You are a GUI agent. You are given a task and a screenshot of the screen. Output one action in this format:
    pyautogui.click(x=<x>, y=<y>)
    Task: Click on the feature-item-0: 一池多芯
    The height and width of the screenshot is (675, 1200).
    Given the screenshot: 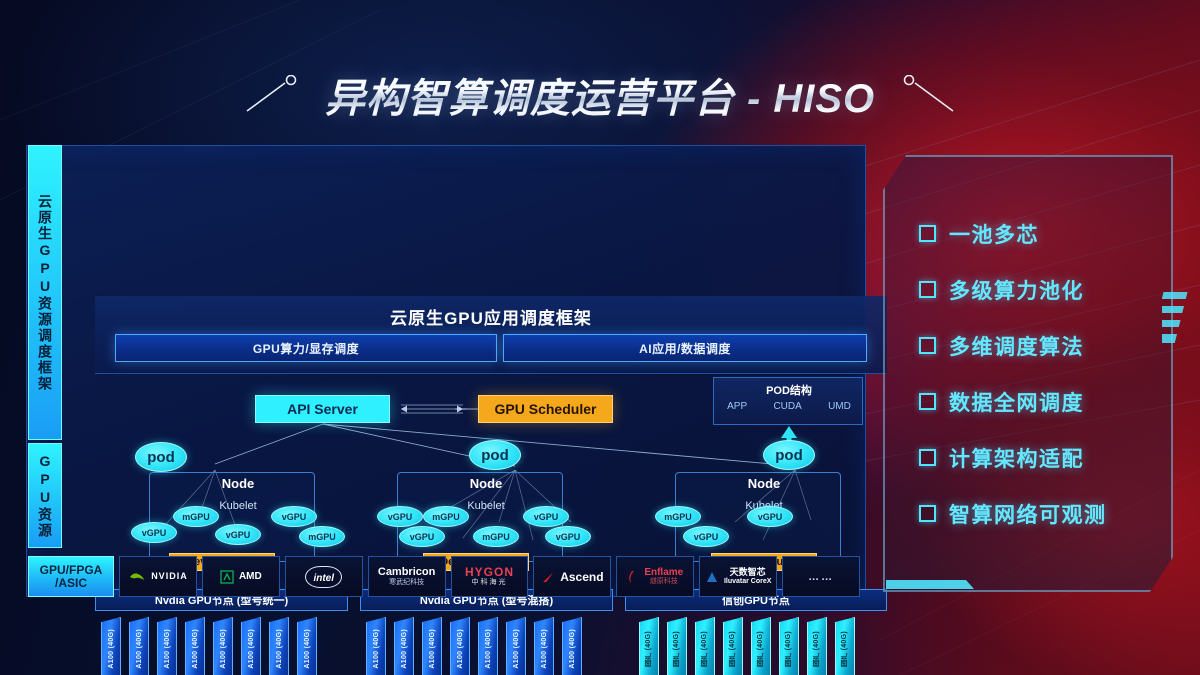 What is the action you would take?
    pyautogui.click(x=1045, y=234)
    